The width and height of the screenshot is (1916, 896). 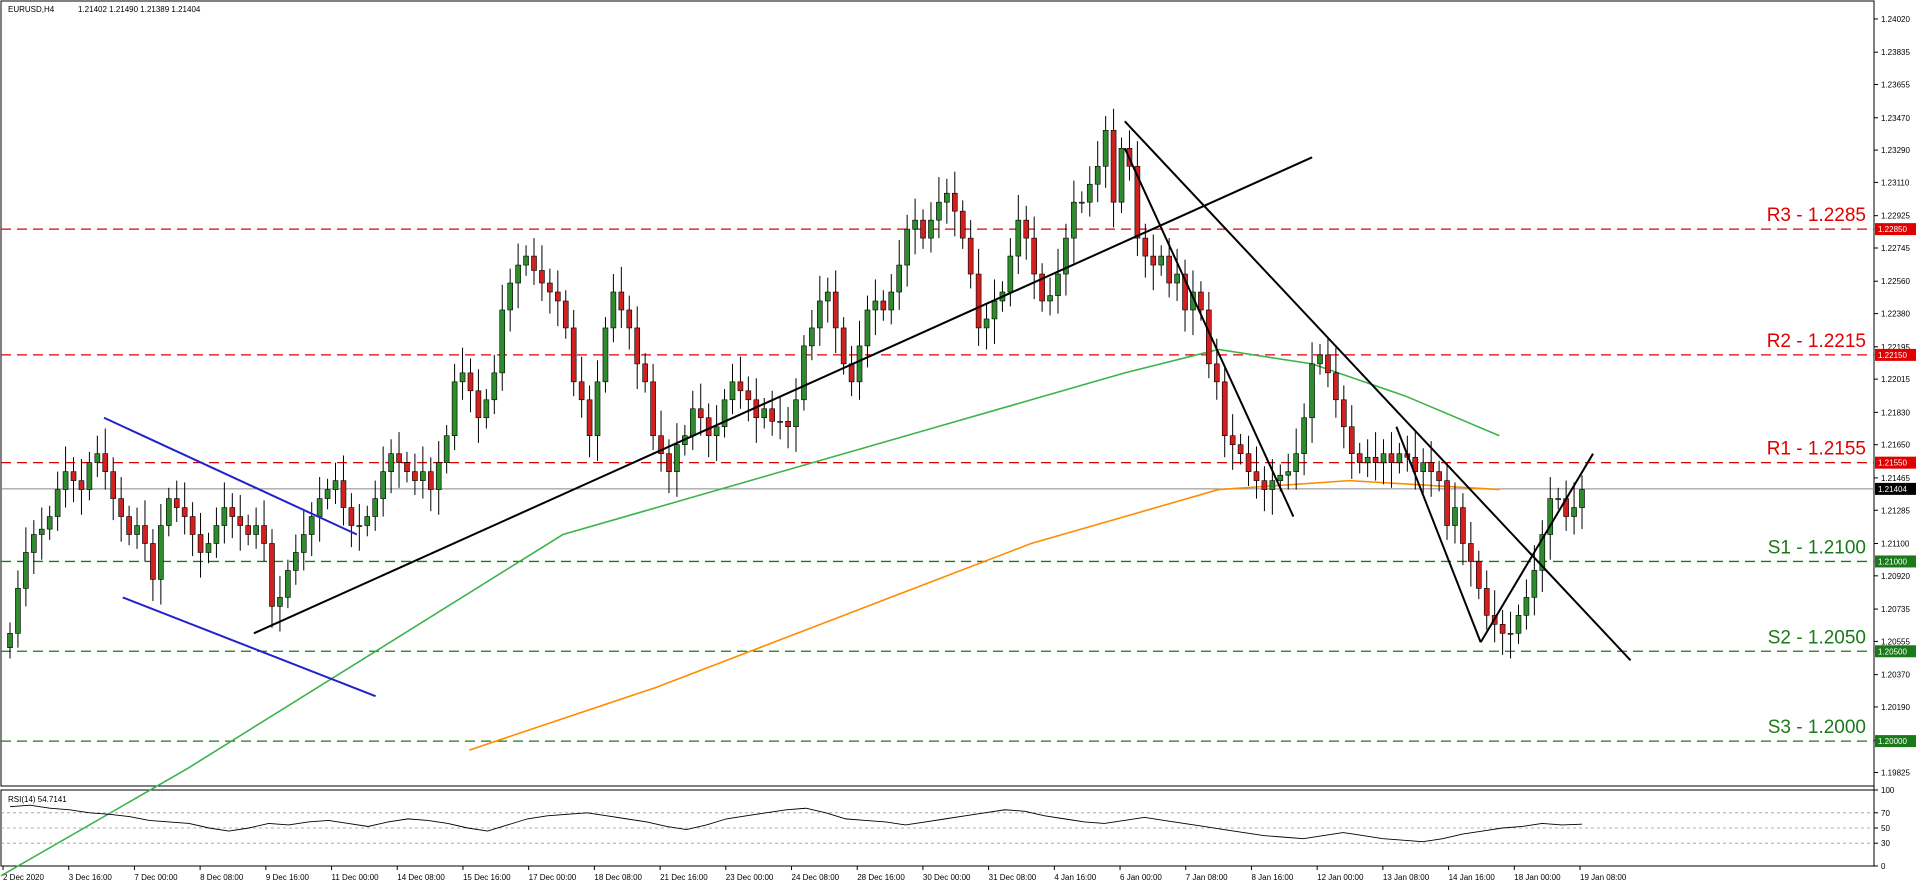 What do you see at coordinates (1816, 449) in the screenshot?
I see `level-label: R1 - 1.2155` at bounding box center [1816, 449].